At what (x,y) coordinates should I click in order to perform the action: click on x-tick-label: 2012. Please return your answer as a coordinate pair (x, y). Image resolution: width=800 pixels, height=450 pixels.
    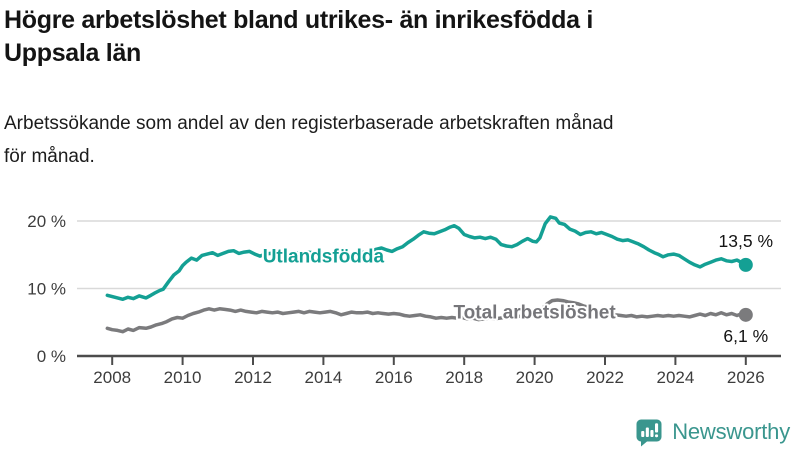
    Looking at the image, I should click on (253, 377).